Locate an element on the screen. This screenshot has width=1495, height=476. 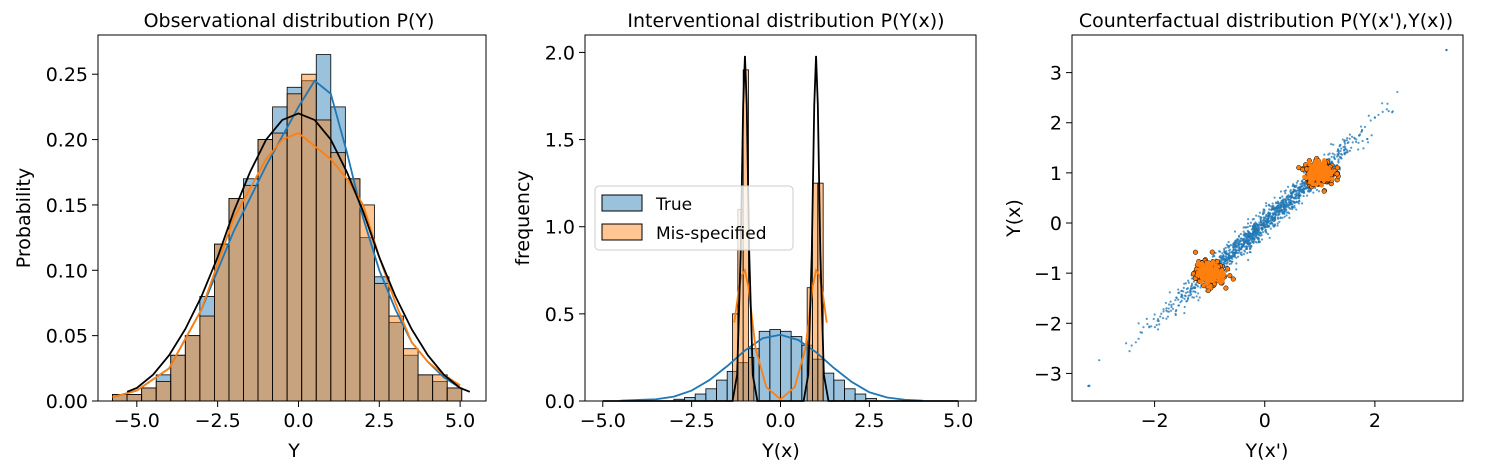
y-axis-label-observational: Probability is located at coordinates (24, 218).